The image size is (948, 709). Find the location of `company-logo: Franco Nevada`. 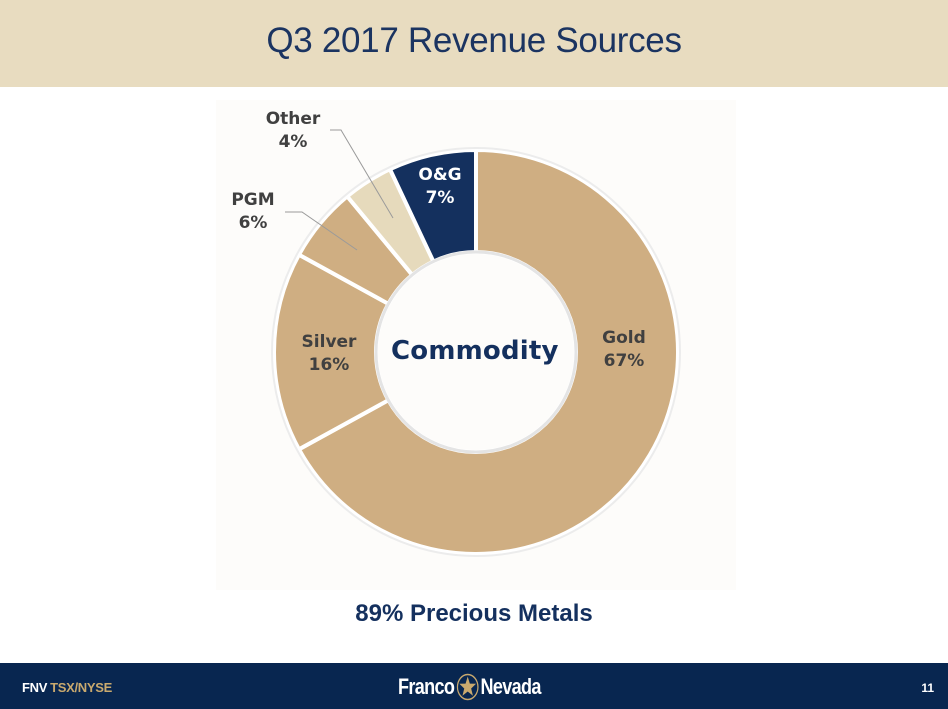

company-logo: Franco Nevada is located at coordinates (469, 687).